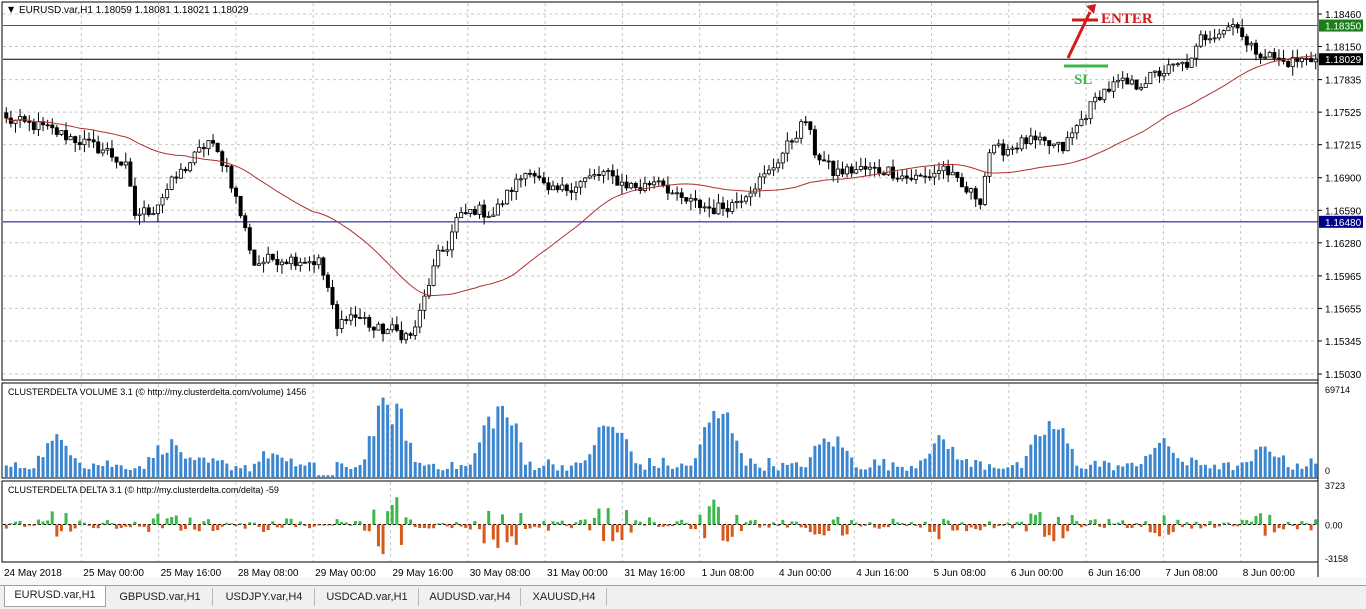 The image size is (1366, 609). I want to click on y-tick-label: 1.16590, so click(1343, 211).